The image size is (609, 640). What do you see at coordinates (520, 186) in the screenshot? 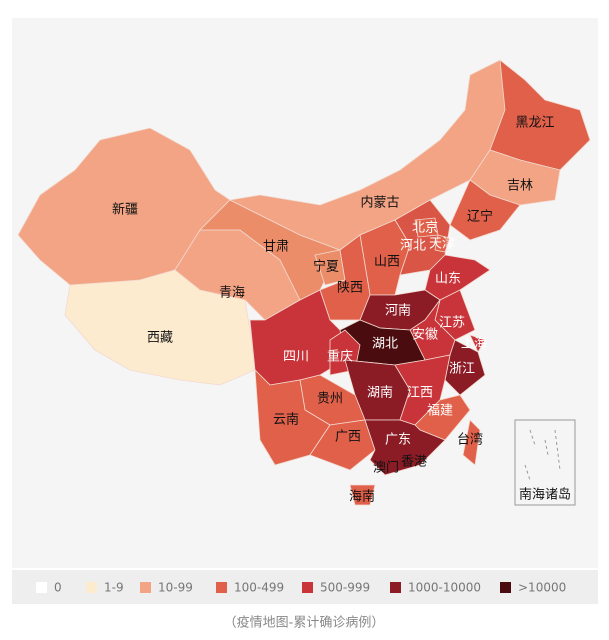
I see `province-label: 吉林` at bounding box center [520, 186].